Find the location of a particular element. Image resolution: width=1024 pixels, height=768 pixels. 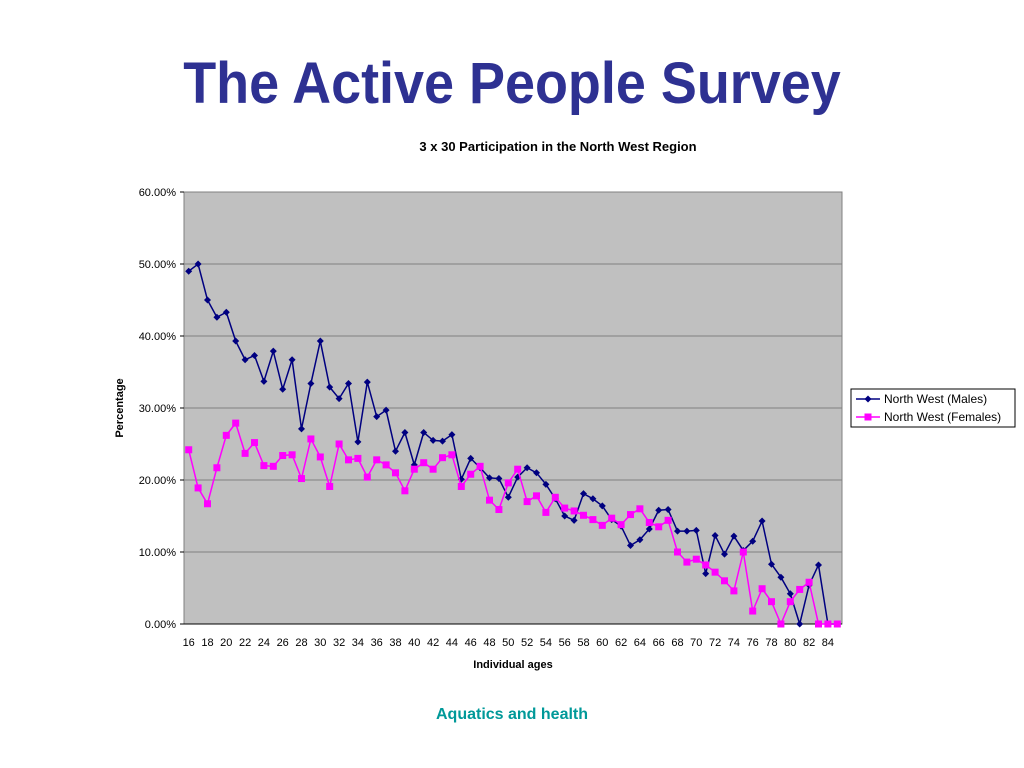

legend-label-males: North West (Males) is located at coordinates (935, 399).